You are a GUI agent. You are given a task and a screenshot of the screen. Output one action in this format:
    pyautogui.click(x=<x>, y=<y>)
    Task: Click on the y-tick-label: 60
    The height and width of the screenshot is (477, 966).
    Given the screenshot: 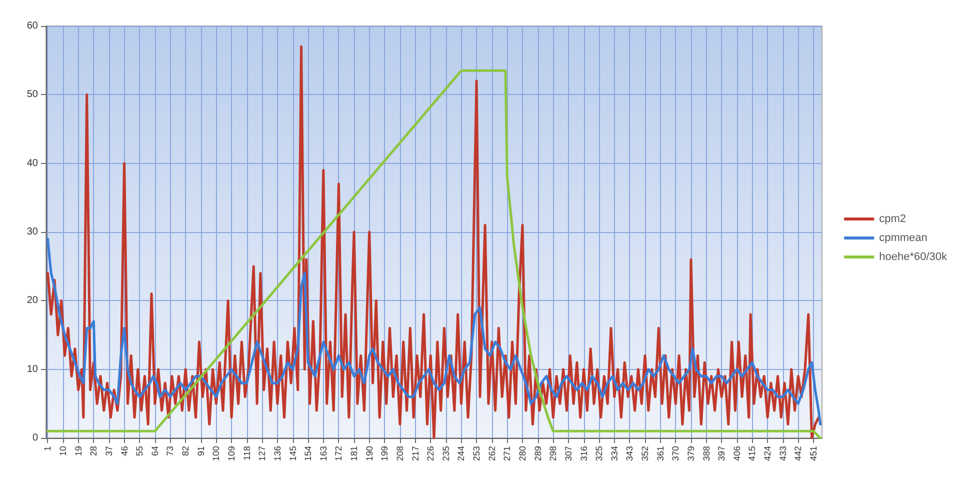 What is the action you would take?
    pyautogui.click(x=32, y=26)
    